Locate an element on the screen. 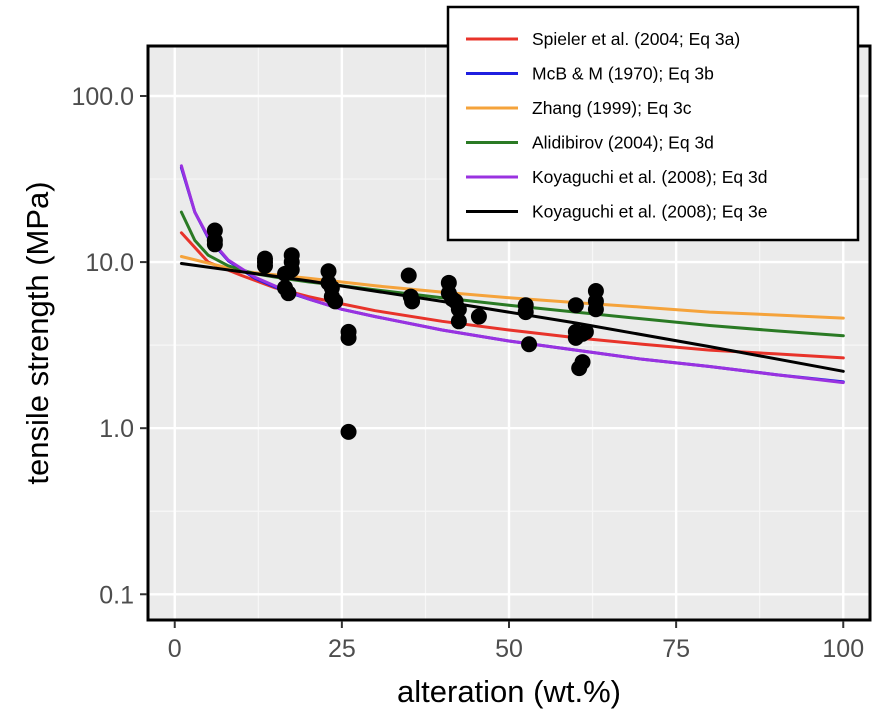 The image size is (872, 716). legend-label: Zhang (1999); Eq 3c is located at coordinates (612, 108).